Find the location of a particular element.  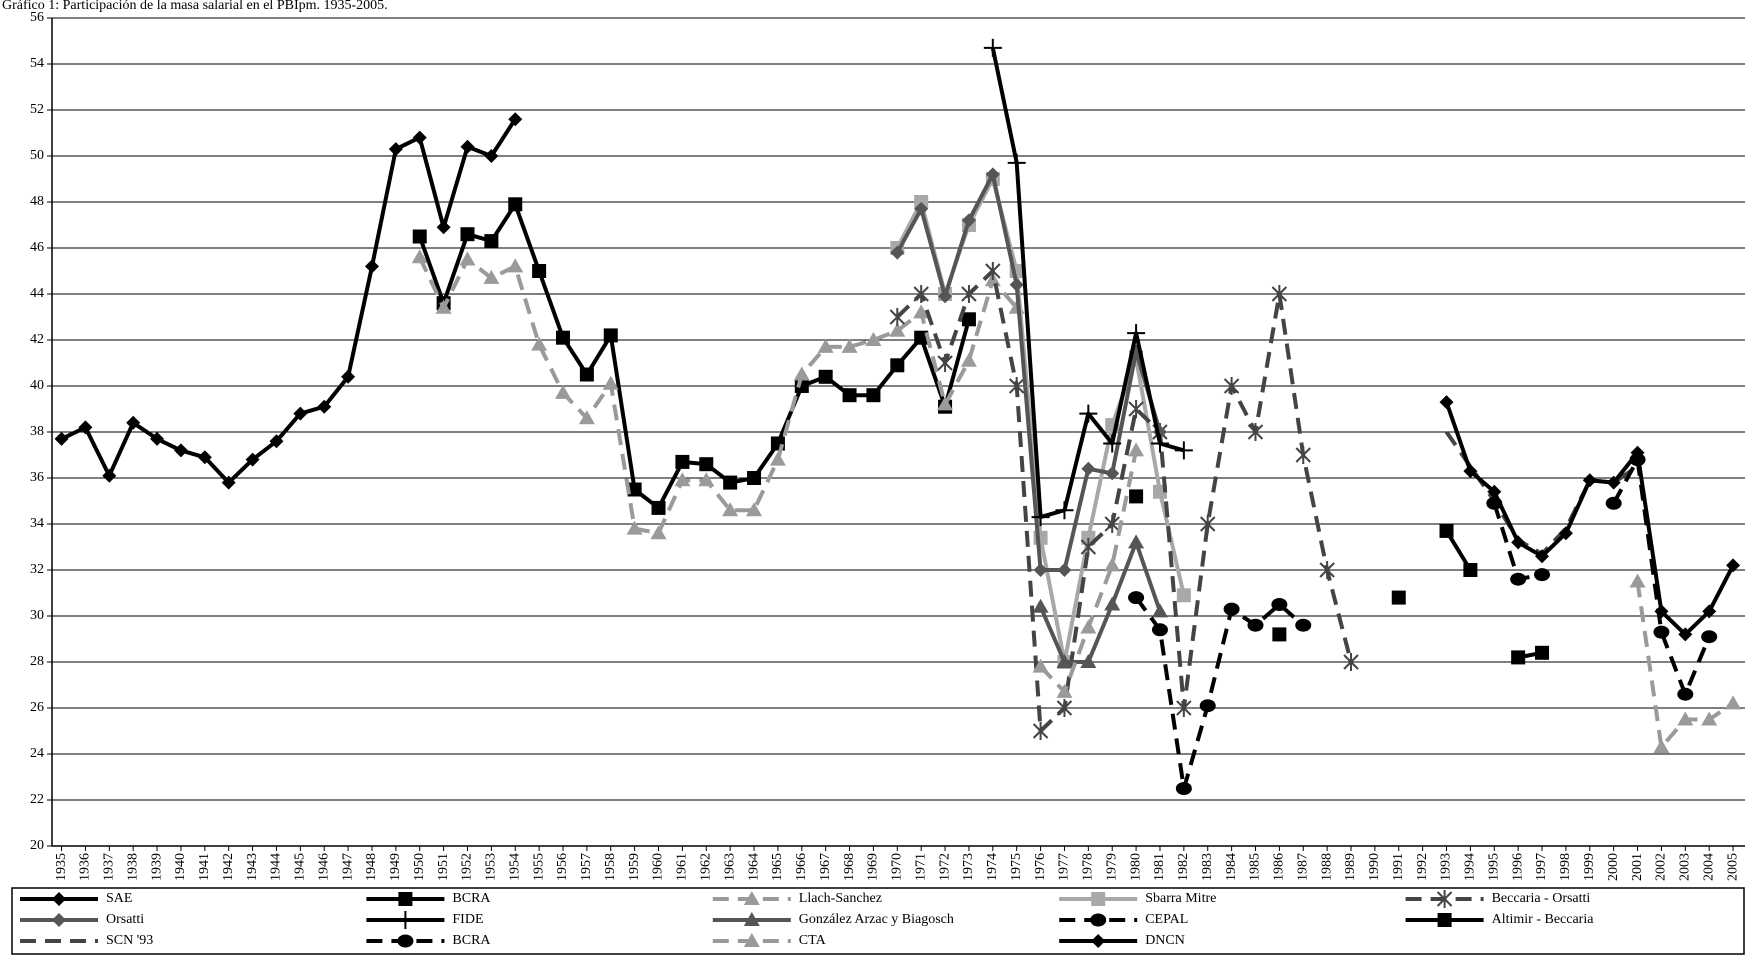

x-tick-label: 1995 is located at coordinates (1493, 867).